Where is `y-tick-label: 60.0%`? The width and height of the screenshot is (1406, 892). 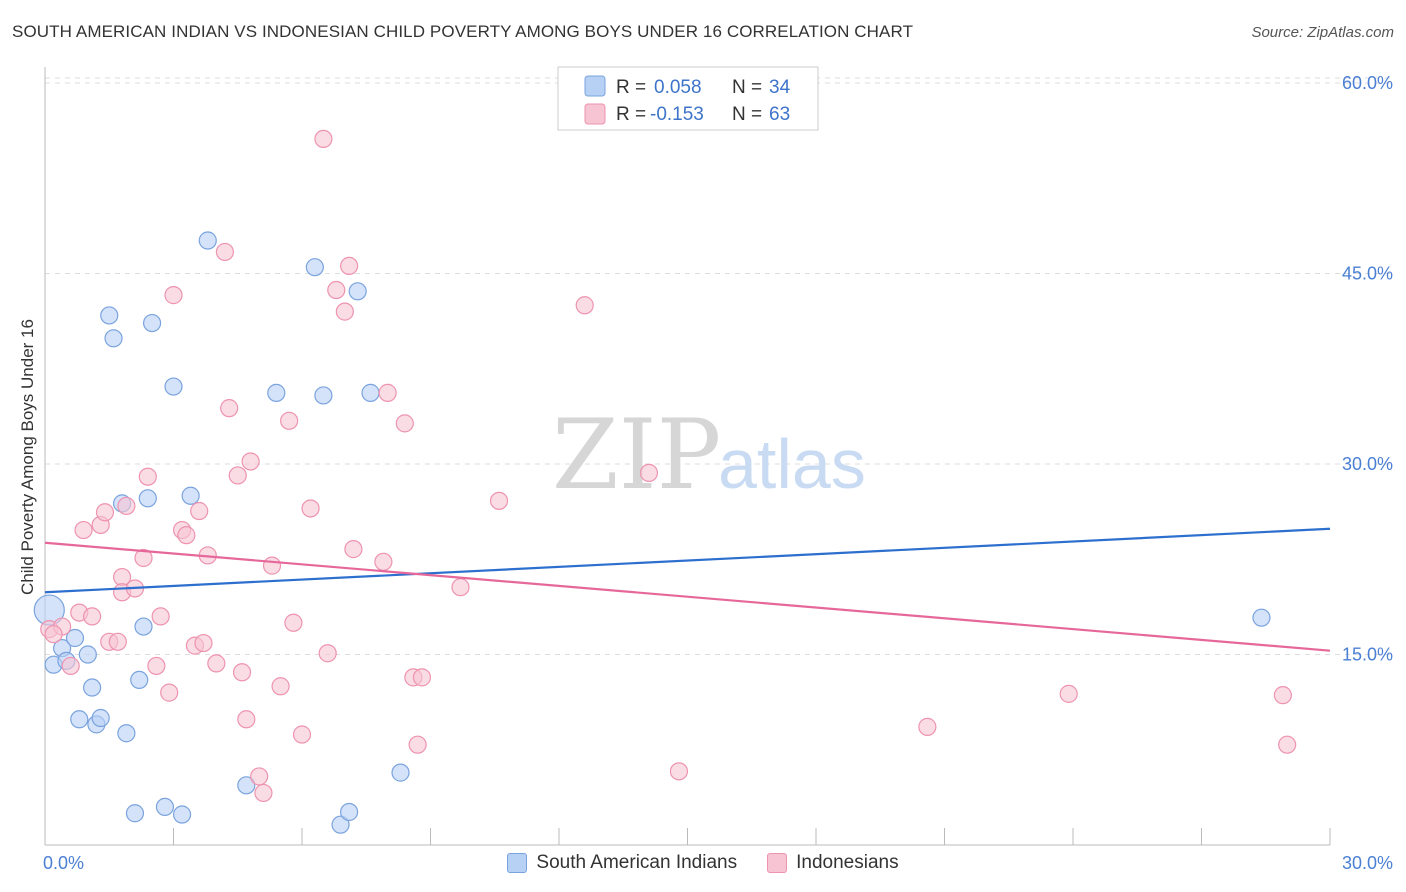 y-tick-label: 60.0% is located at coordinates (1367, 83).